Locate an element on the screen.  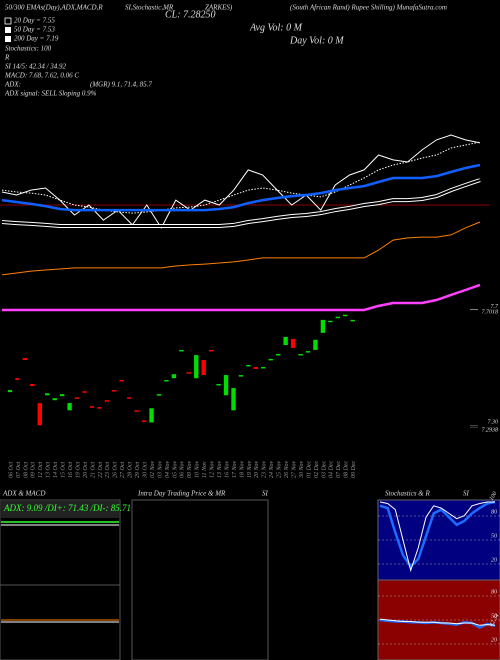
x-tick-label: 11 Nov is located at coordinates (205, 469).